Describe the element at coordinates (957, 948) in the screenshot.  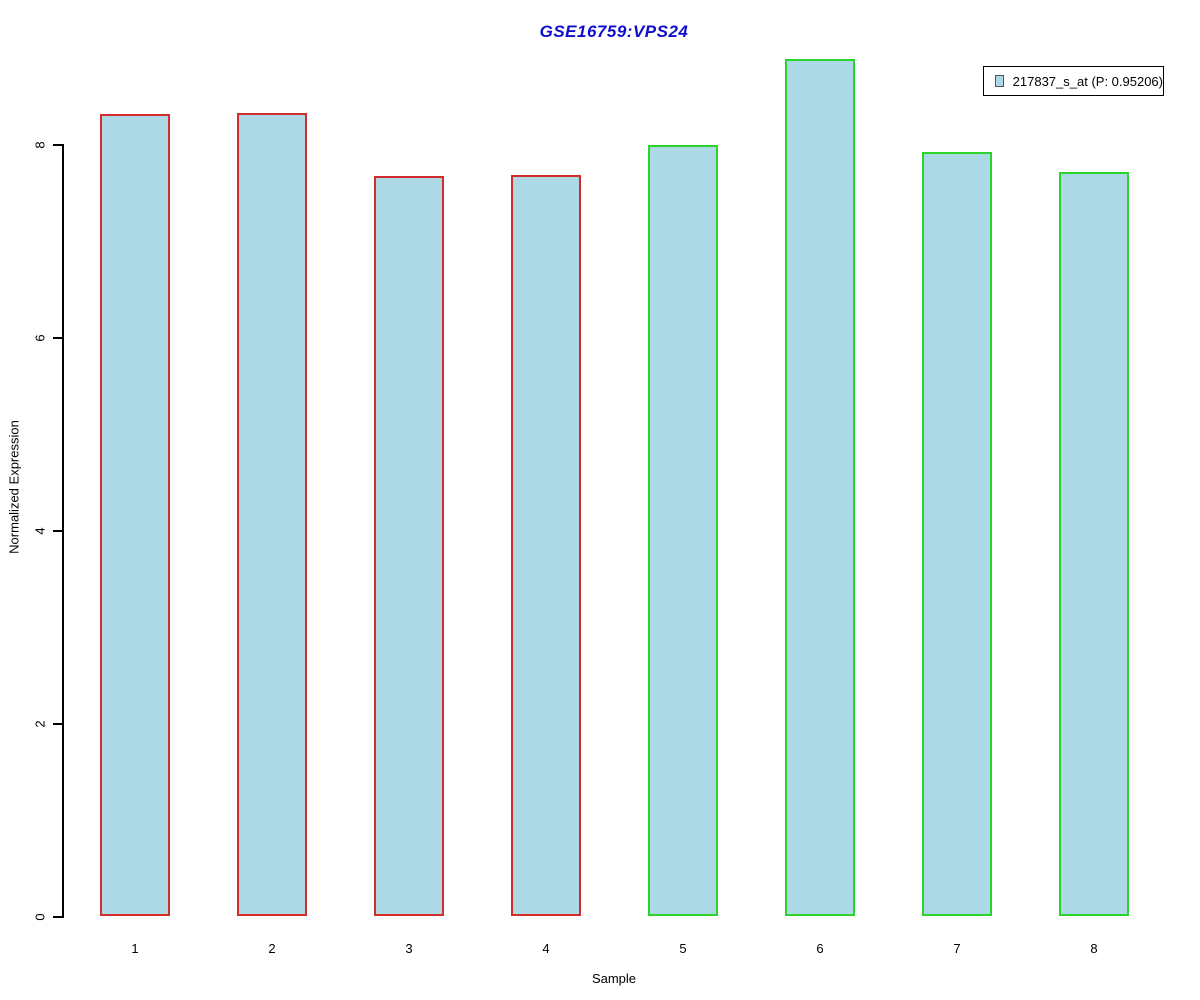
I see `x-tick-label: 7` at that location.